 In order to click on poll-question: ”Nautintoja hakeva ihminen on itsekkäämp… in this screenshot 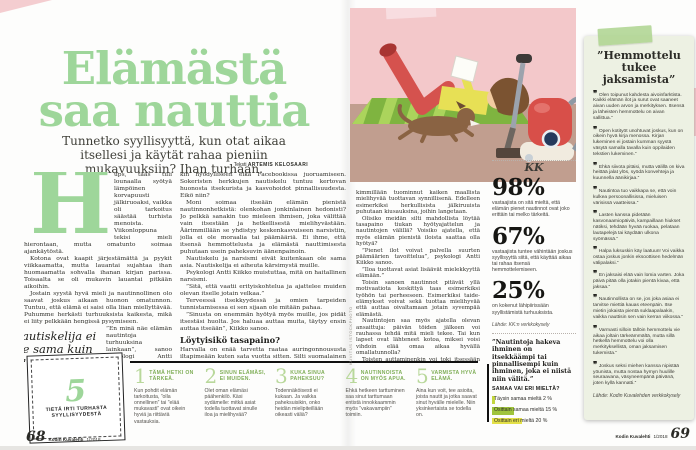, I will do `click(532, 360)`.